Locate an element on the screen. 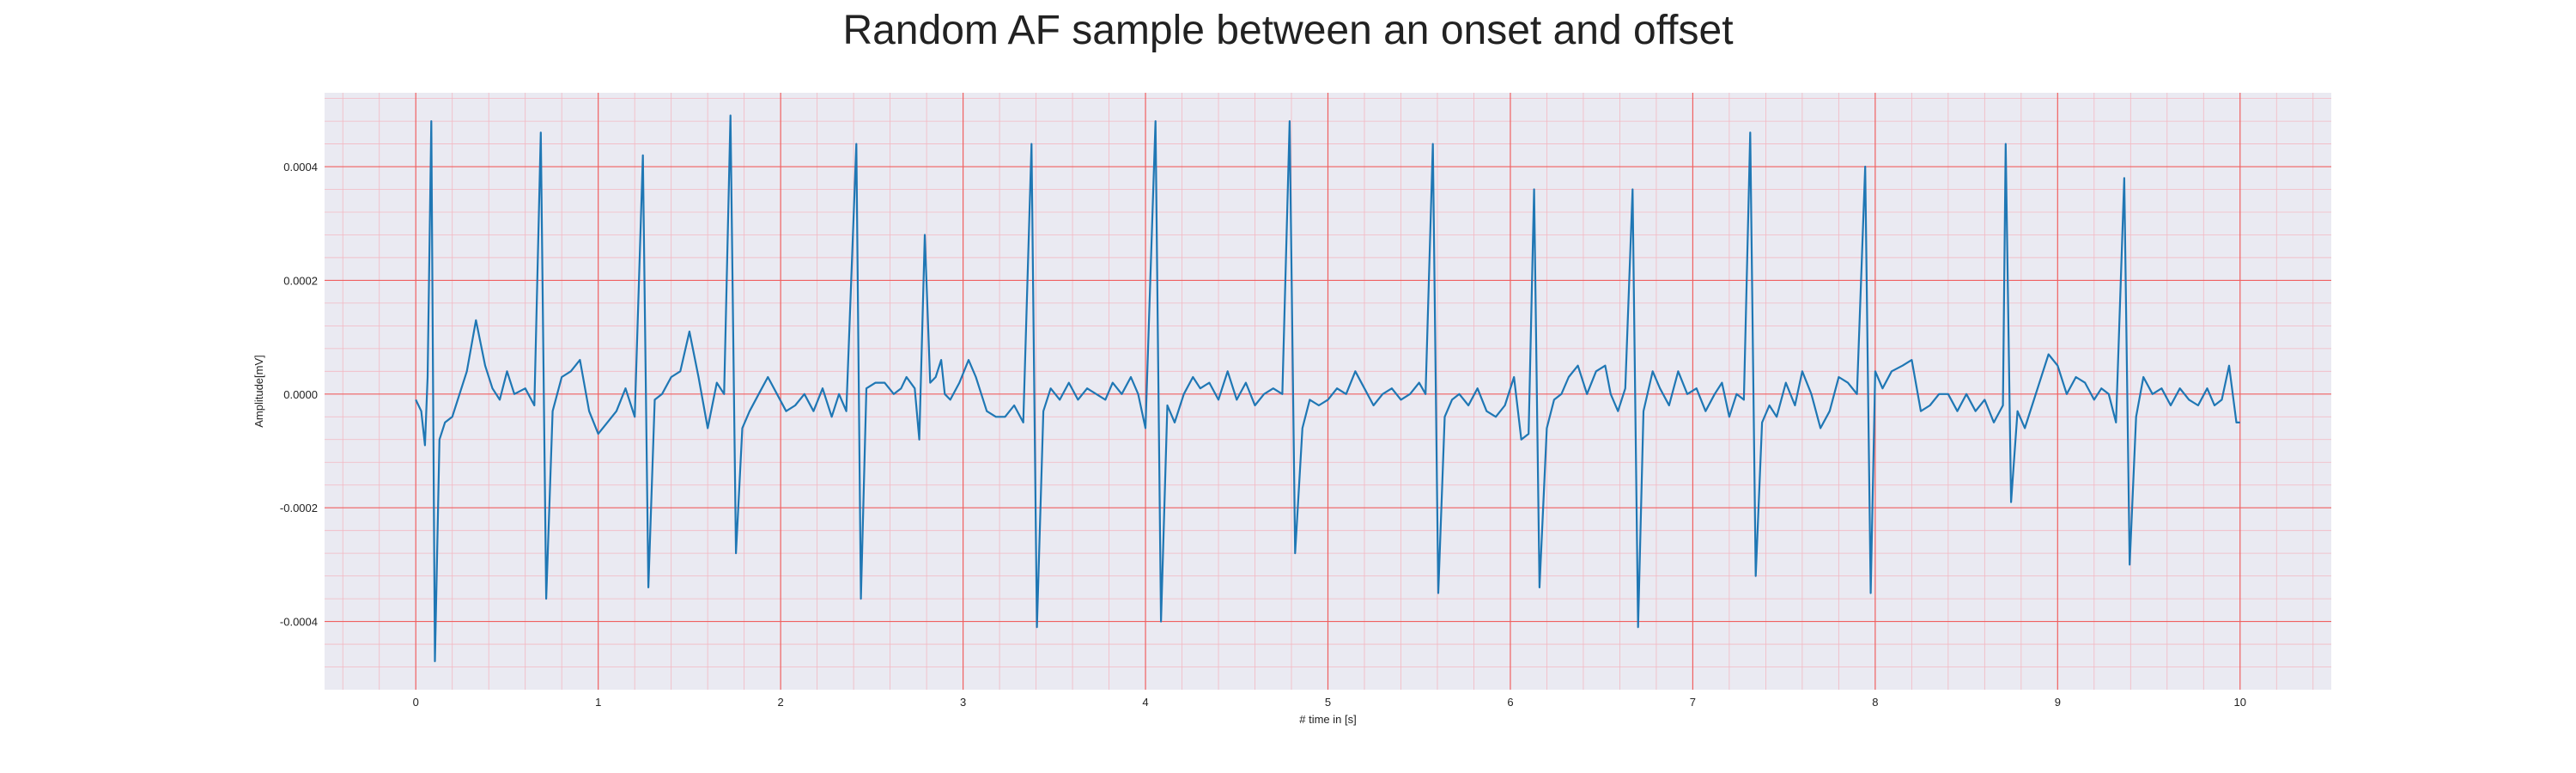 The height and width of the screenshot is (773, 2576). x-tick-label: 3 is located at coordinates (963, 702).